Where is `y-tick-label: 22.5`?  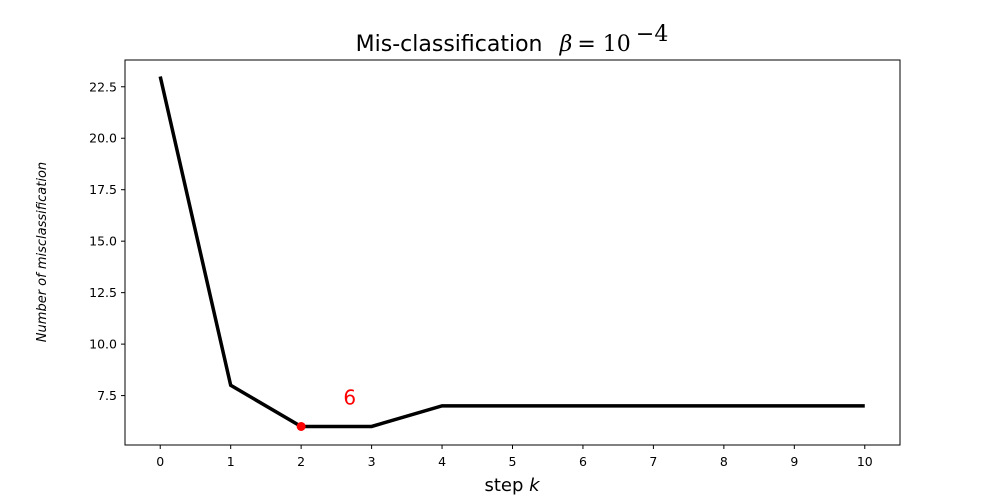 y-tick-label: 22.5 is located at coordinates (103, 86).